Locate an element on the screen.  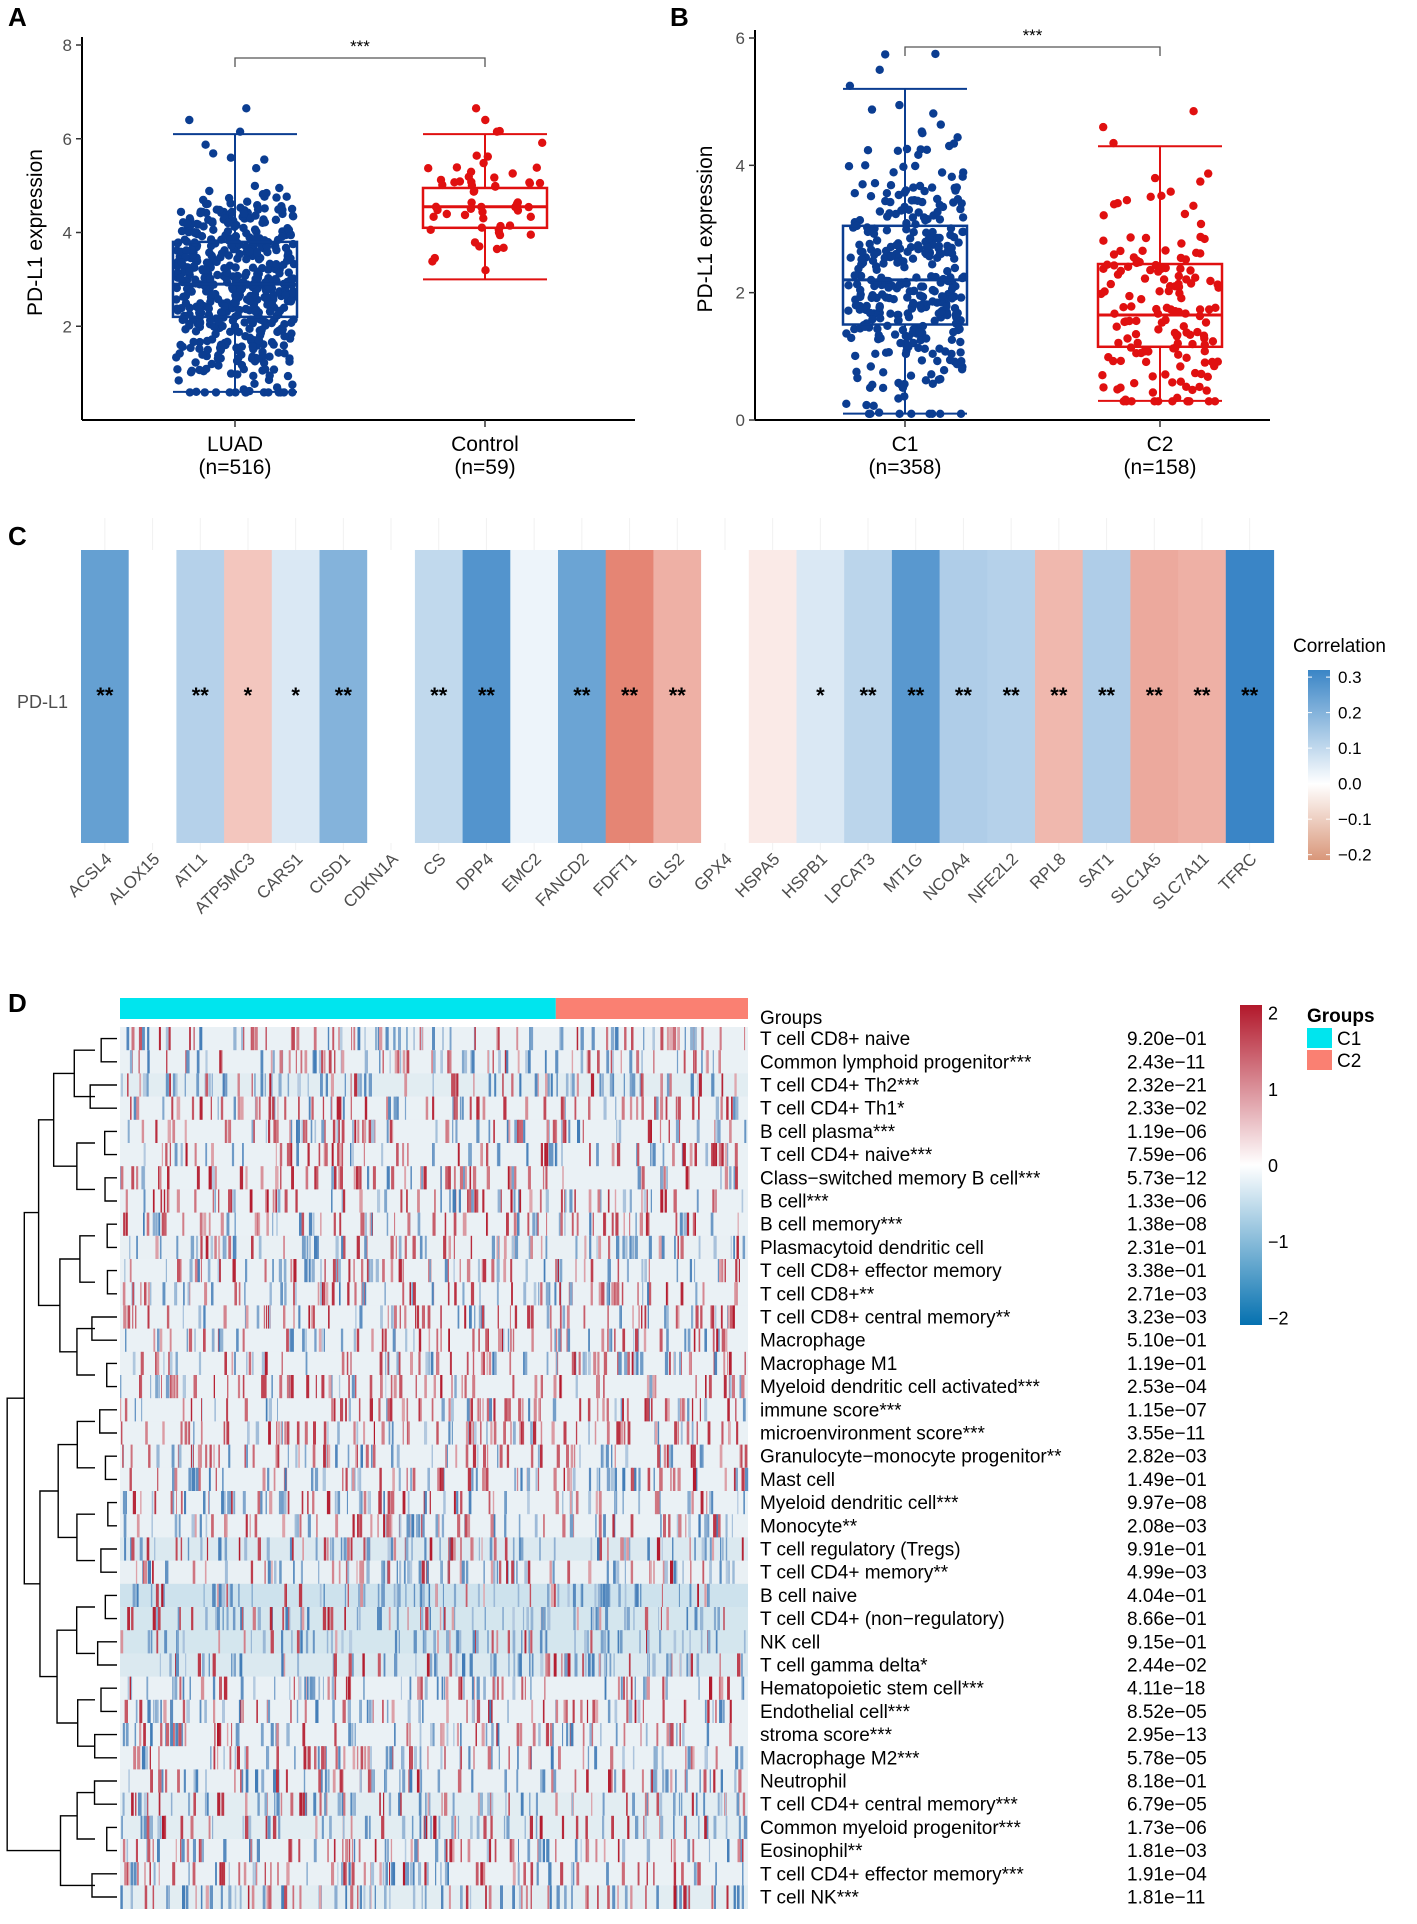
heatmap-row is located at coordinates (434, 1619).